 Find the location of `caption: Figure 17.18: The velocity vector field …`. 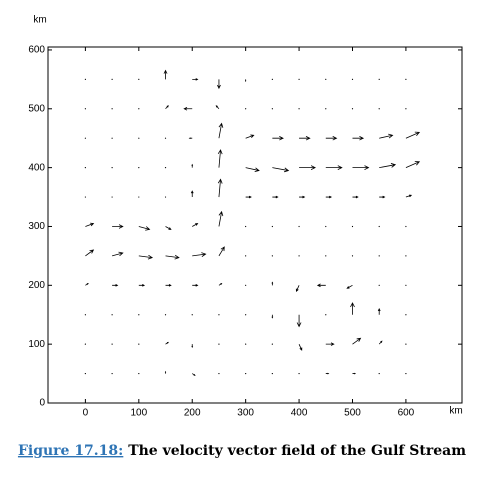

caption: Figure 17.18: The velocity vector field … is located at coordinates (242, 451).